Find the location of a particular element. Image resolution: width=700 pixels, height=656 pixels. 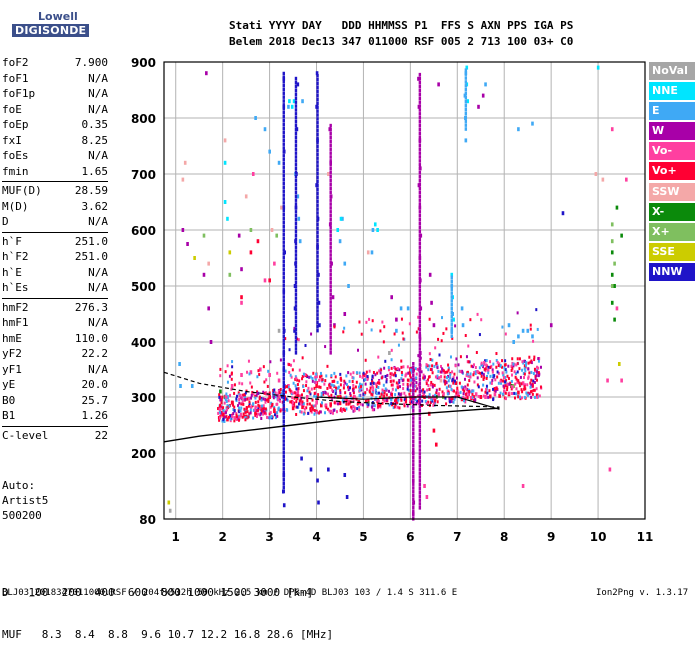

param-row: foEs N/A is located at coordinates (55, 157).